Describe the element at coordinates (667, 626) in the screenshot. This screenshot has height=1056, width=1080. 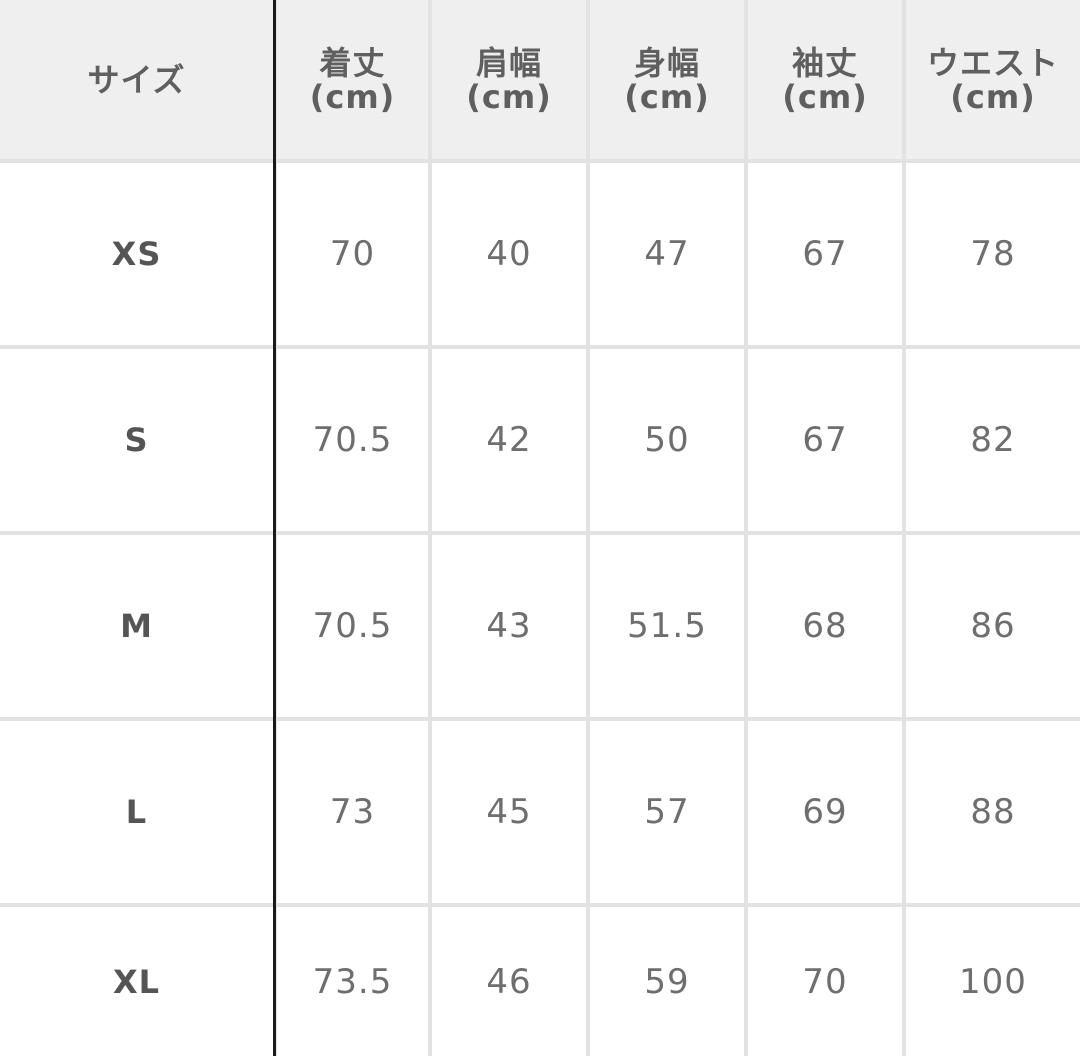
I see `table-cell: 51.5` at that location.